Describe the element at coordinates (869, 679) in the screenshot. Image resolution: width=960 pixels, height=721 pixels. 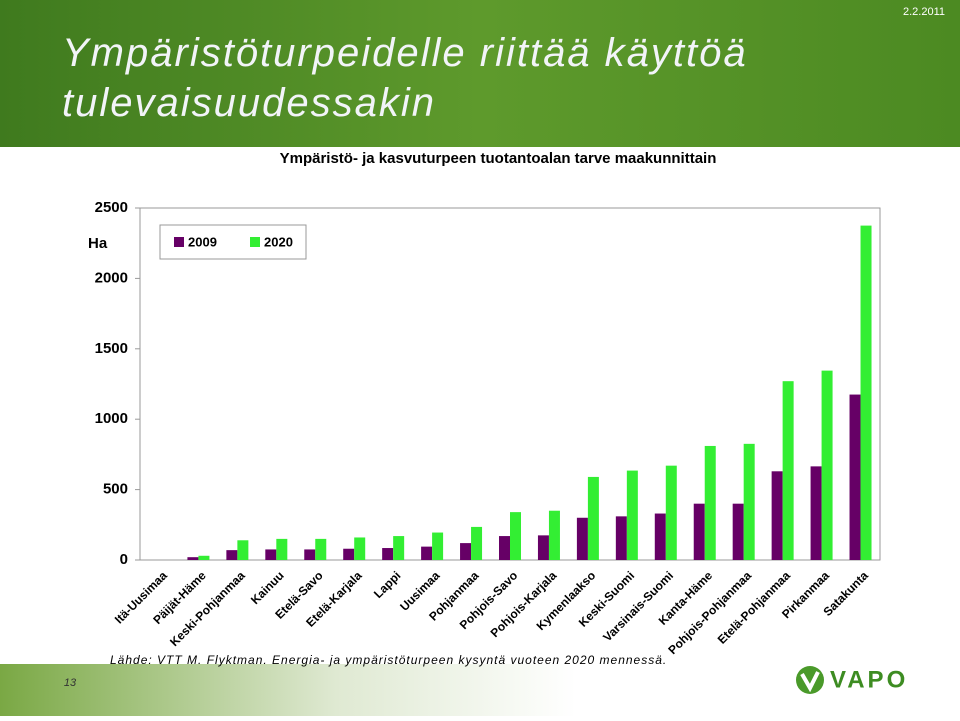
I see `logo: VAPO` at that location.